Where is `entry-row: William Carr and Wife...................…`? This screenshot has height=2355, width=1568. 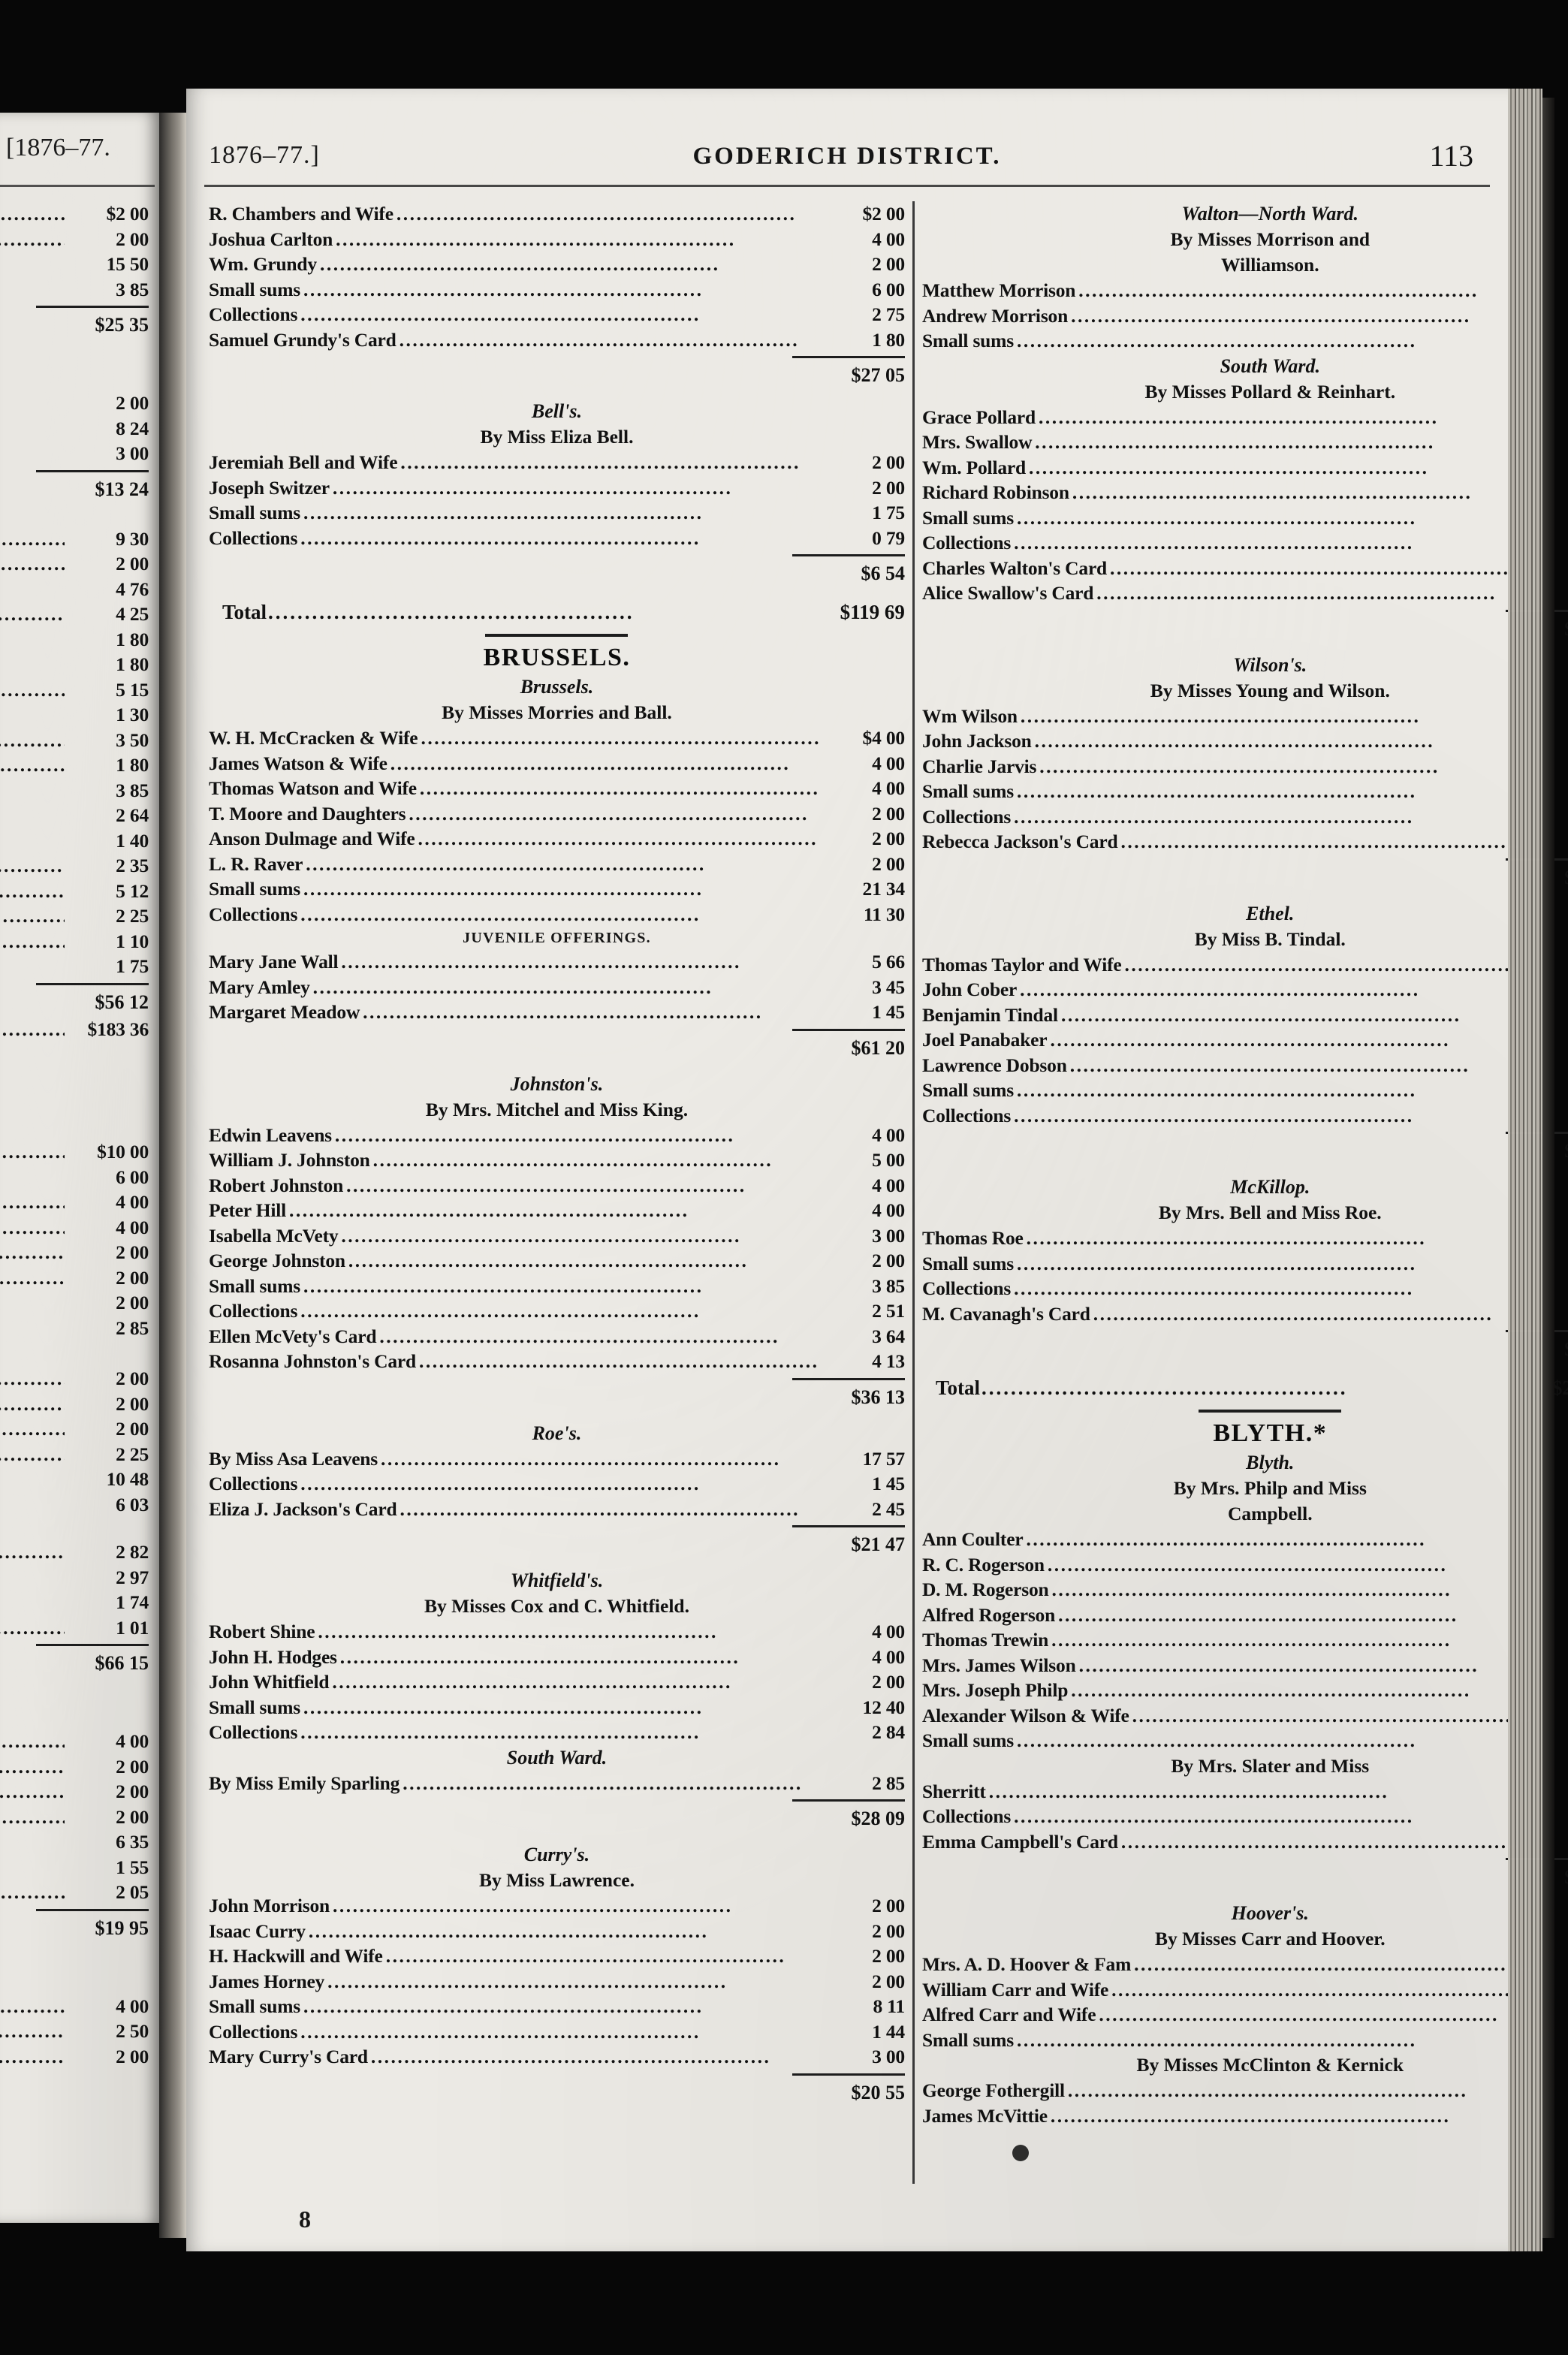
entry-row: William Carr and Wife...................… is located at coordinates (1245, 1990).